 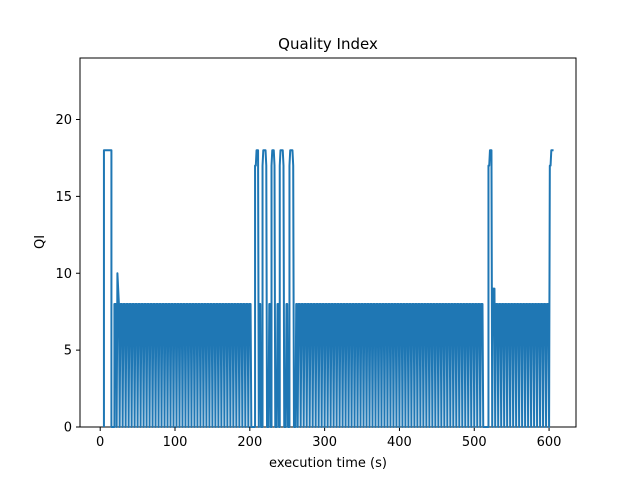 I want to click on x-tick-label: 100, so click(x=175, y=442).